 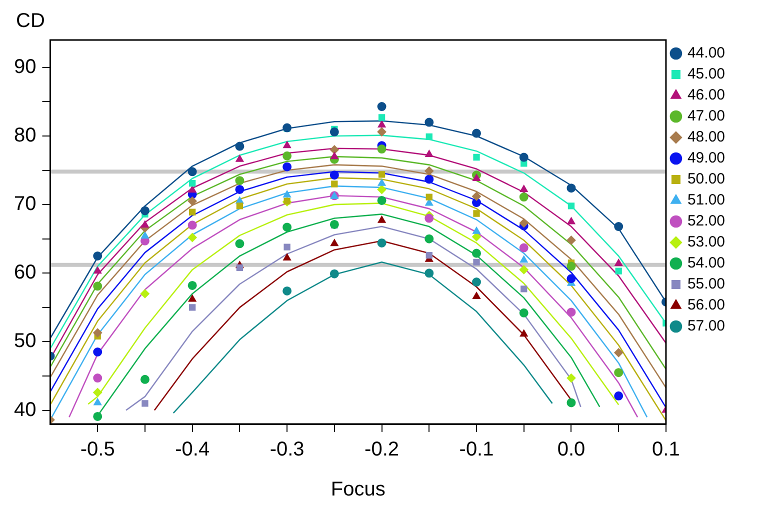 What do you see at coordinates (25, 204) in the screenshot?
I see `y-tick-label: 70` at bounding box center [25, 204].